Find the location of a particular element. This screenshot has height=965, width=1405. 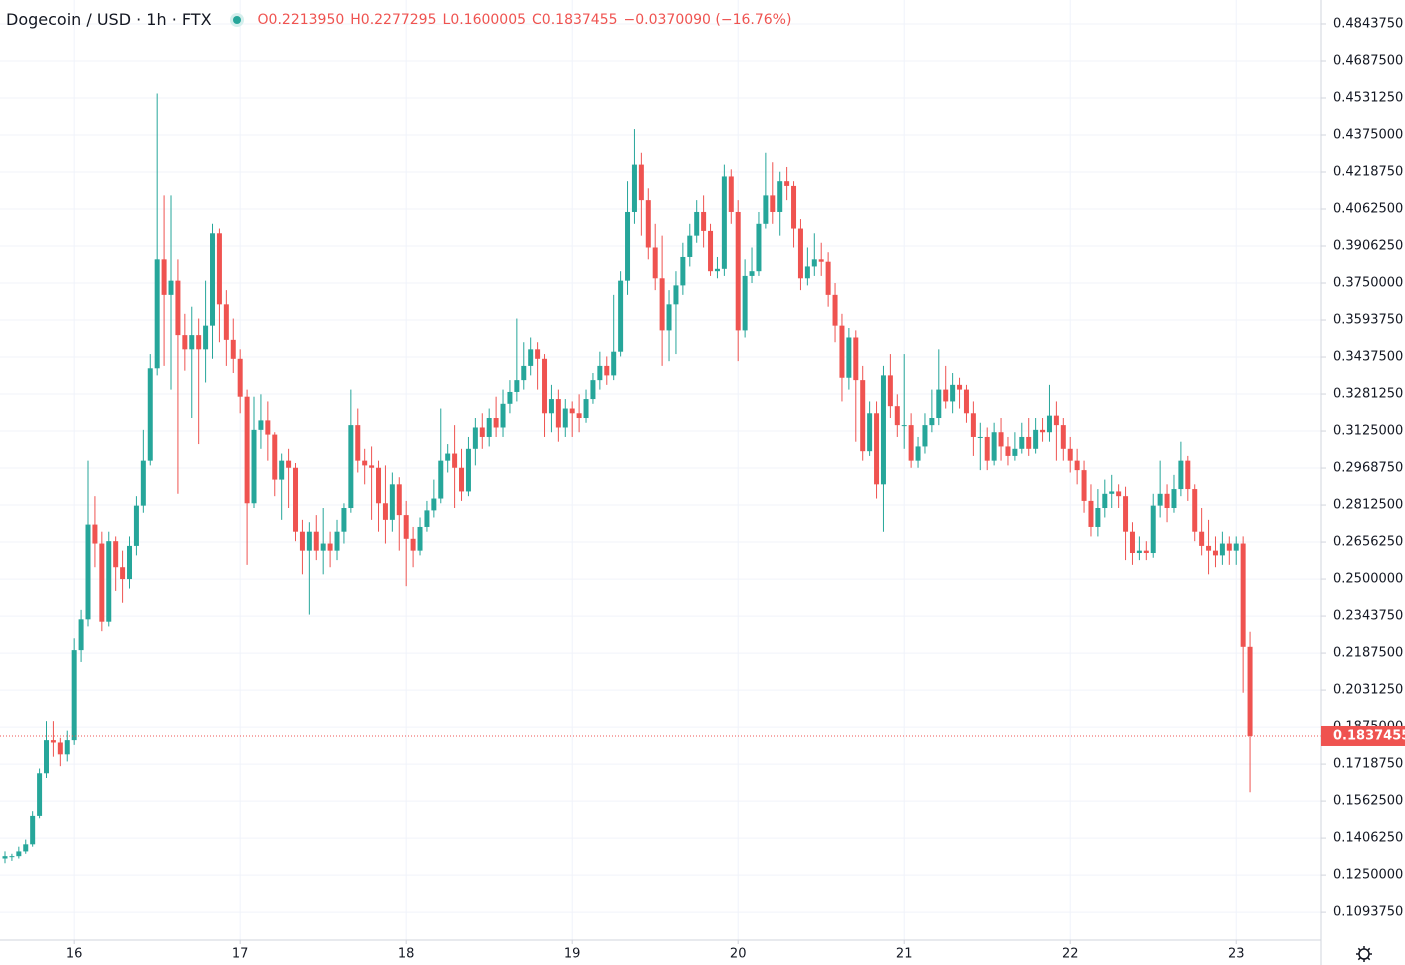

ohlc-value: C0.1837455 is located at coordinates (575, 19).